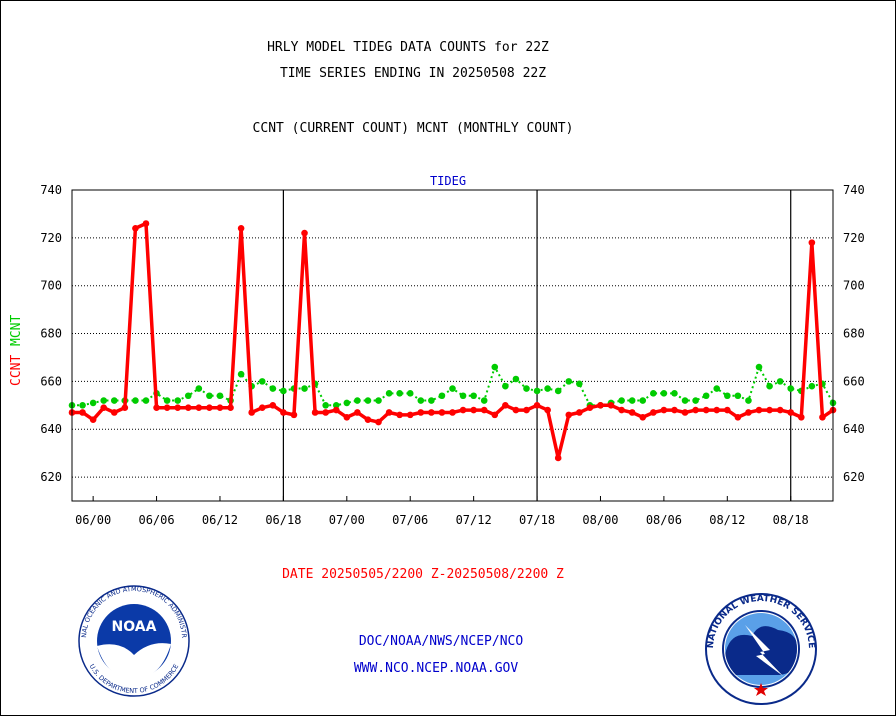 The image size is (896, 716). What do you see at coordinates (441, 641) in the screenshot?
I see `footer-org: DOC/NOAA/NWS/NCEP/NCO` at bounding box center [441, 641].